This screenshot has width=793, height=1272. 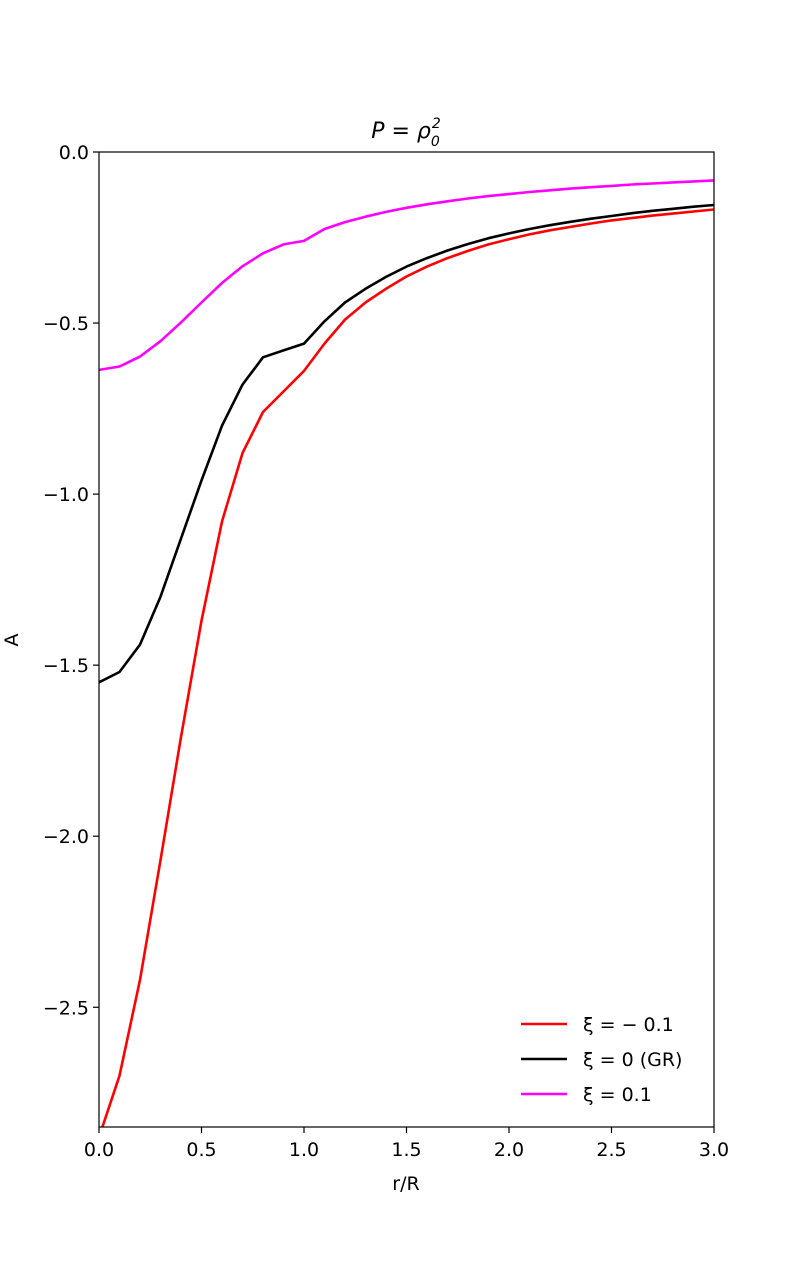 What do you see at coordinates (617, 1095) in the screenshot?
I see `legend-label: ξ = 0.1` at bounding box center [617, 1095].